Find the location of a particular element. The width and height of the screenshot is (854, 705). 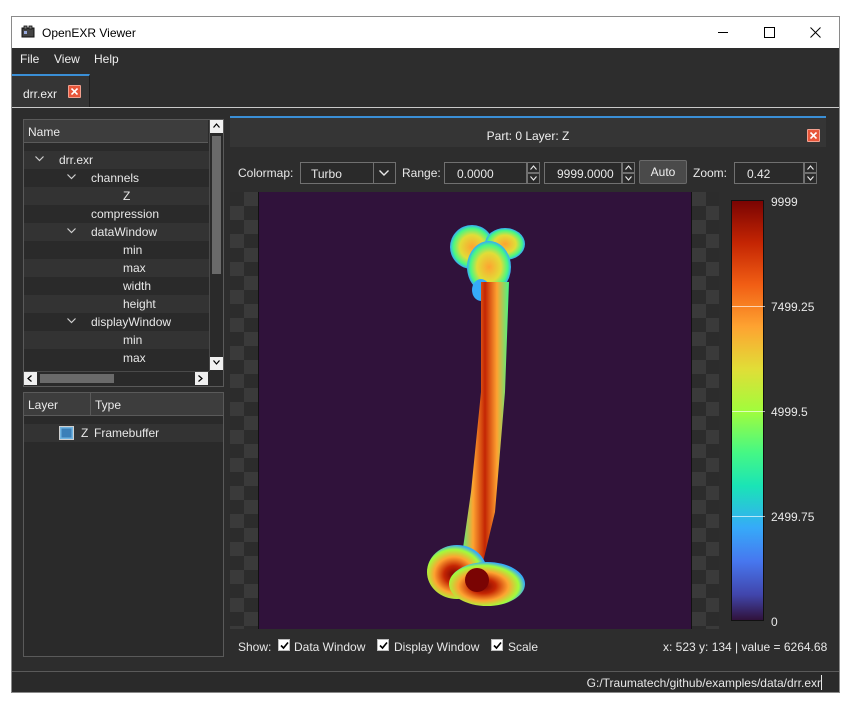

range-label: Range: is located at coordinates (421, 173).